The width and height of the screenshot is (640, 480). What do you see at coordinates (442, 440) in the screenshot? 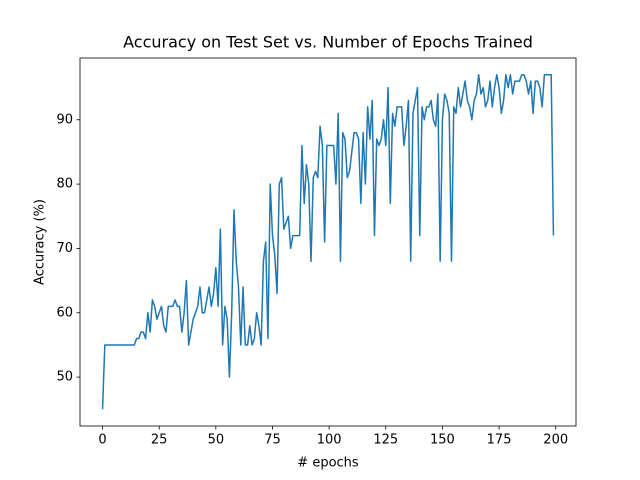
I see `x-tick-label: 150` at bounding box center [442, 440].